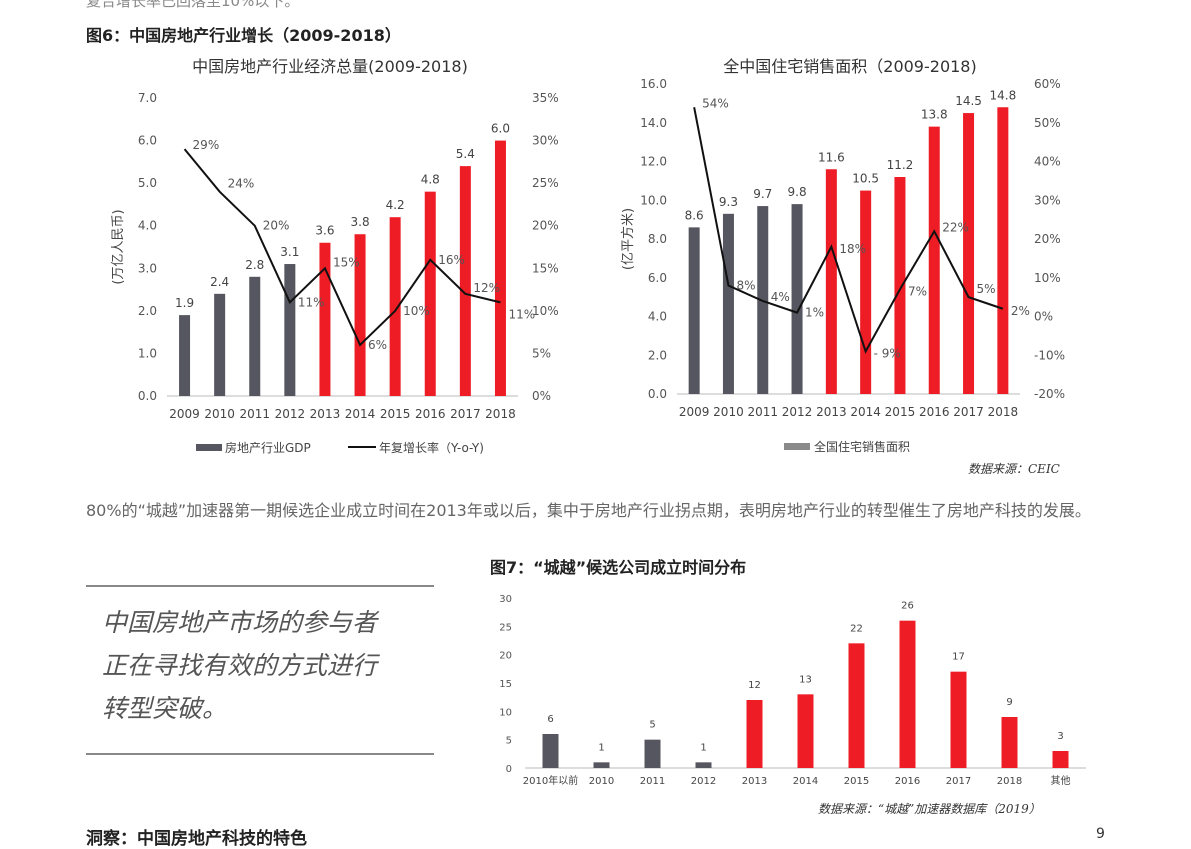  What do you see at coordinates (206, 145) in the screenshot?
I see `growth-label: 29%` at bounding box center [206, 145].